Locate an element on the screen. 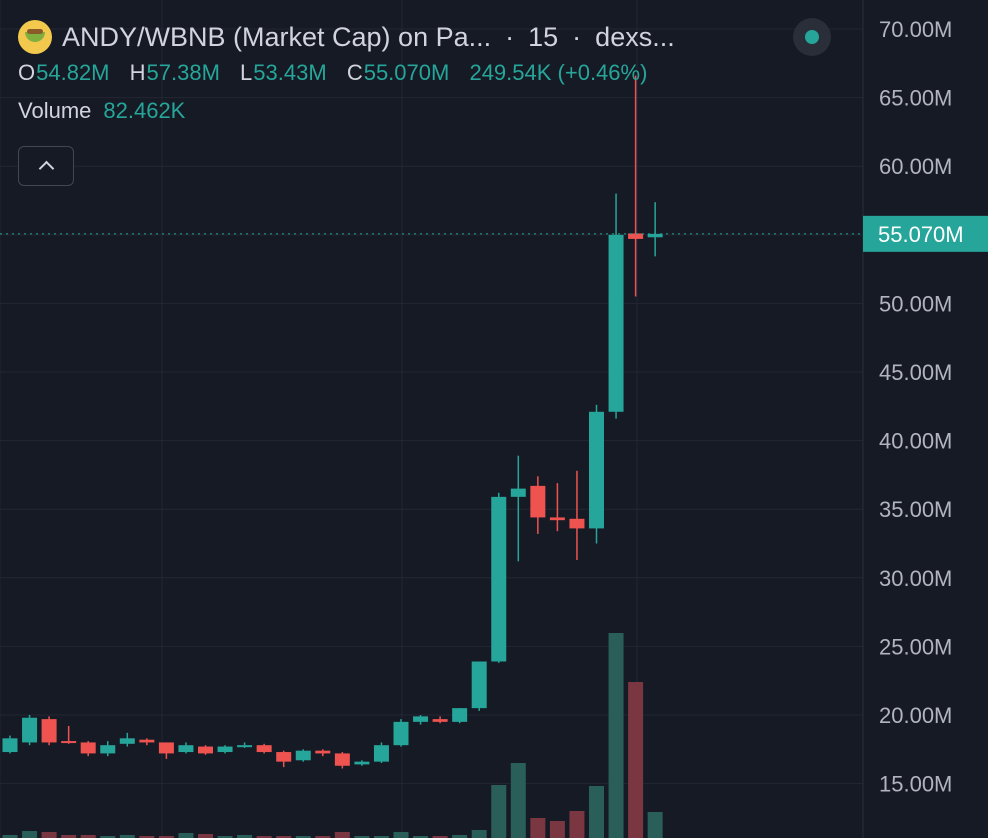 The width and height of the screenshot is (988, 838). volume-key: Volume is located at coordinates (55, 110).